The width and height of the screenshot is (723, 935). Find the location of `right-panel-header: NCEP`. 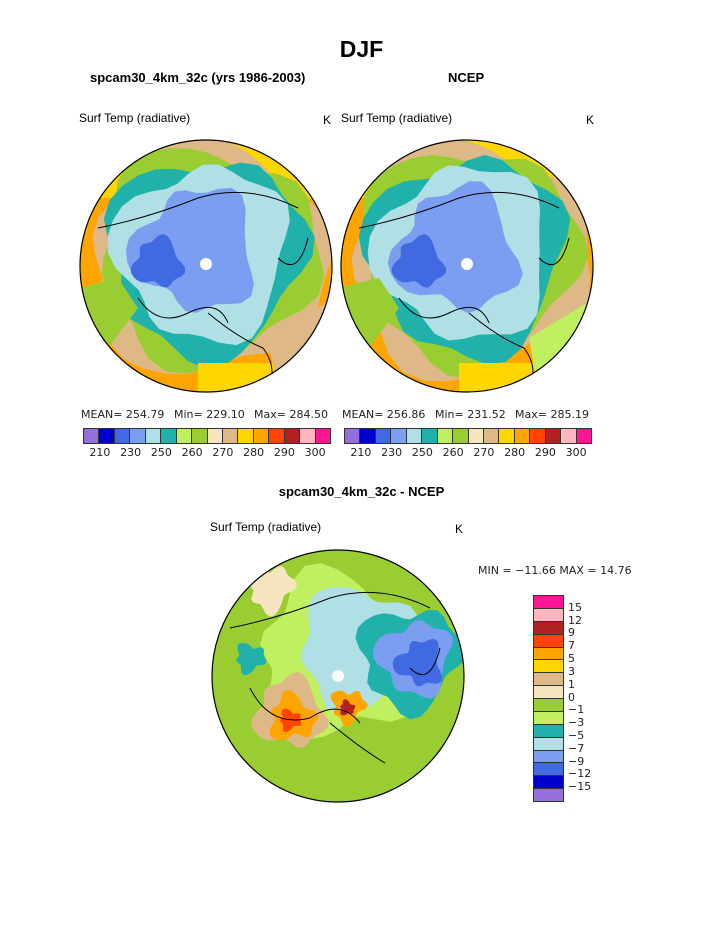

right-panel-header: NCEP is located at coordinates (466, 77).